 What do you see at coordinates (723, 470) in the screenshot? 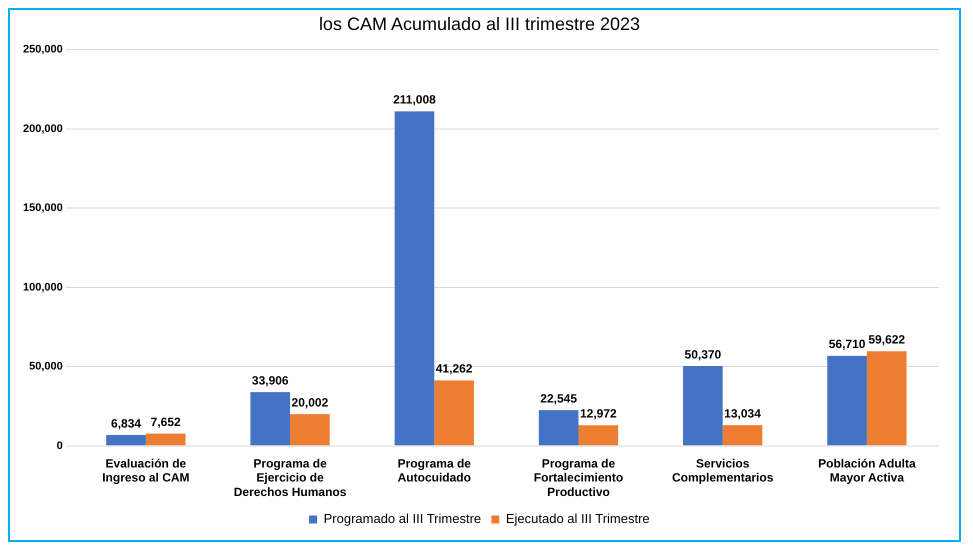
I see `x-tick-label: Servicios Complementarios` at bounding box center [723, 470].